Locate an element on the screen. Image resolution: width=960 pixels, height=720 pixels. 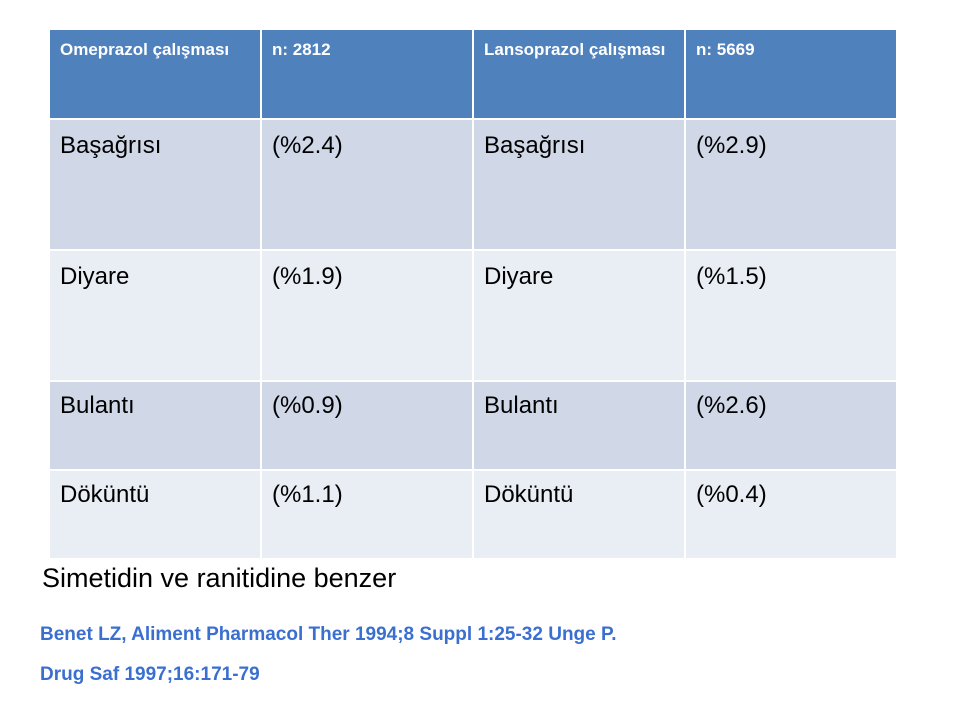
header-cell: n: 5669 is located at coordinates (791, 74).